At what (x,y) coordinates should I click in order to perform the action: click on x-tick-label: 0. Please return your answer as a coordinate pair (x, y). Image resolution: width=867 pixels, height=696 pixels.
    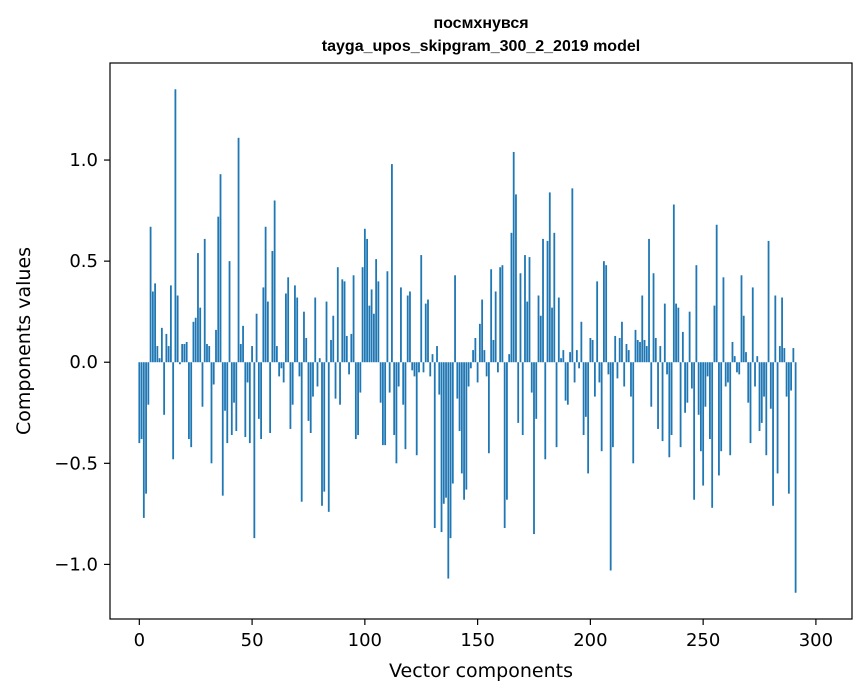
    Looking at the image, I should click on (139, 640).